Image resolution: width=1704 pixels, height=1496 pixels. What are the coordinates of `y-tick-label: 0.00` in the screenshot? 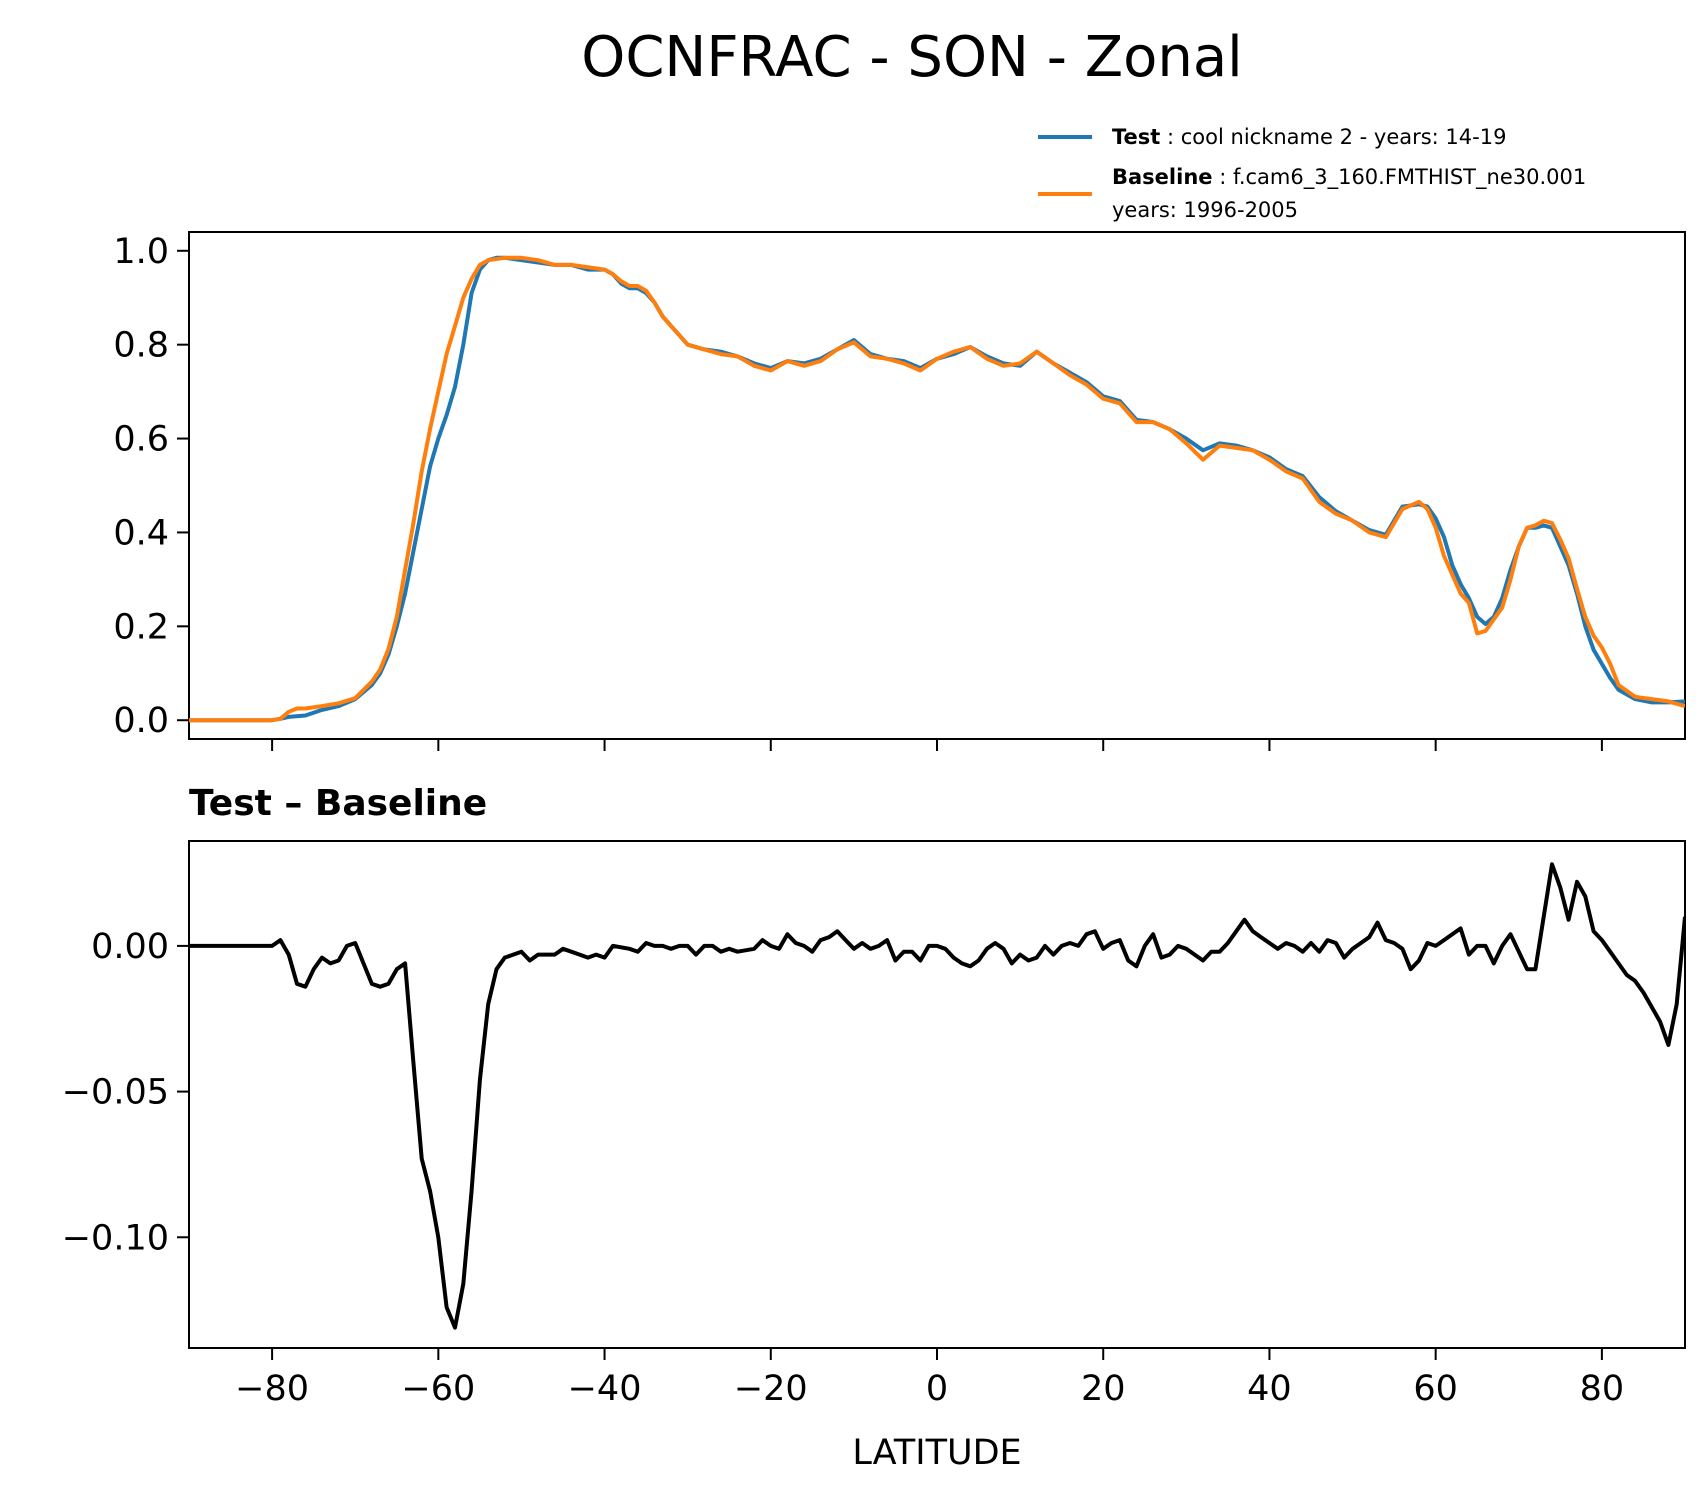 It's located at (130, 947).